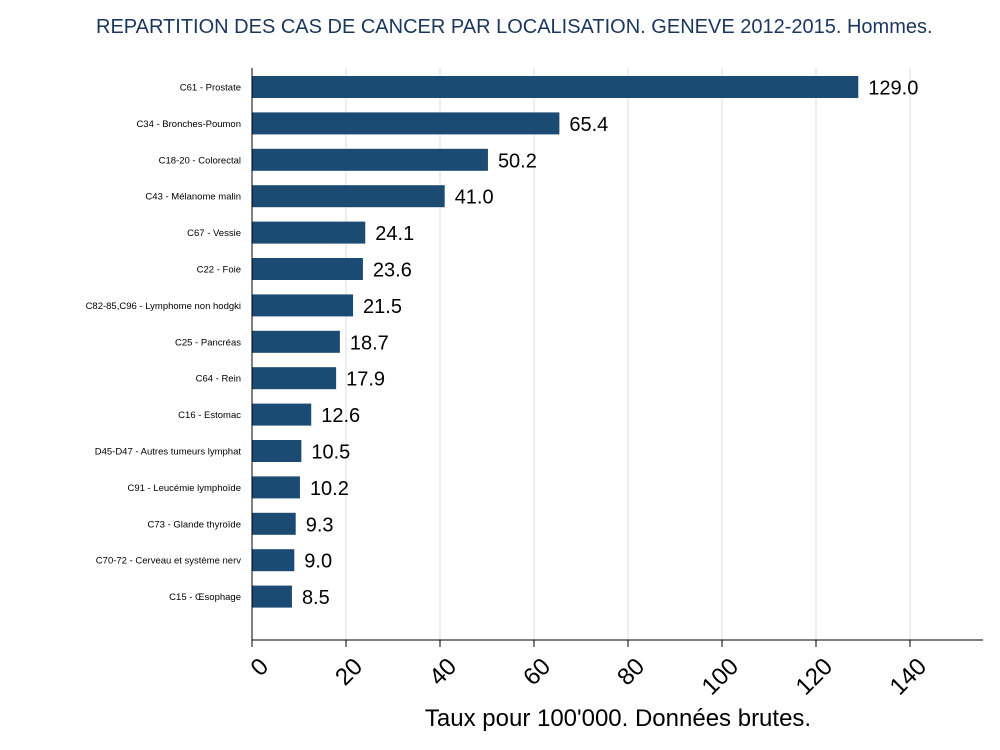 This screenshot has width=1000, height=750. Describe the element at coordinates (588, 125) in the screenshot. I see `value-label: 65.4` at that location.